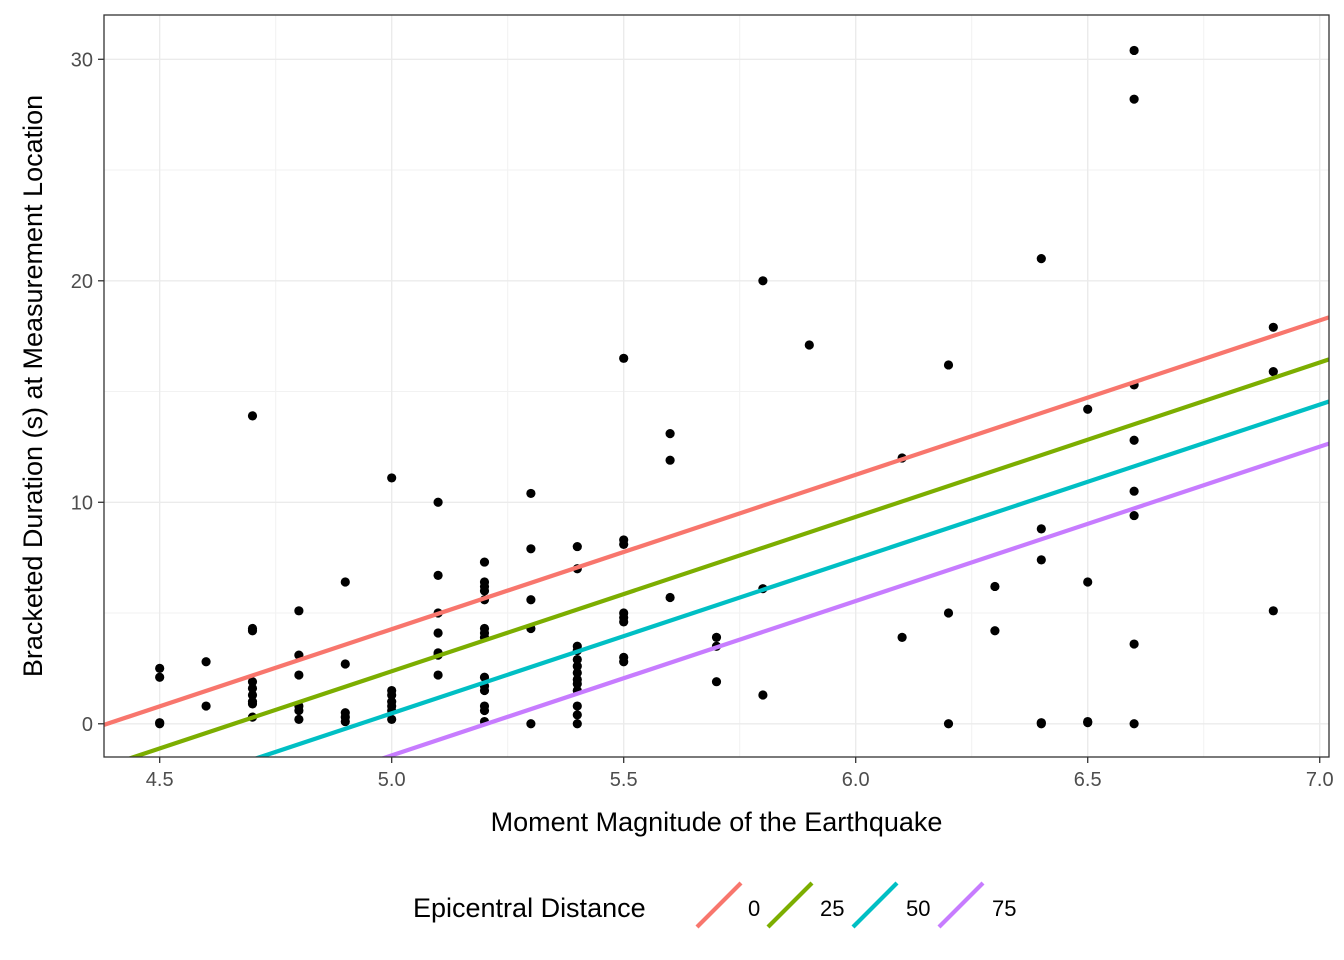 The image size is (1344, 960). Describe the element at coordinates (856, 780) in the screenshot. I see `x-tick-label: 6.0` at that location.